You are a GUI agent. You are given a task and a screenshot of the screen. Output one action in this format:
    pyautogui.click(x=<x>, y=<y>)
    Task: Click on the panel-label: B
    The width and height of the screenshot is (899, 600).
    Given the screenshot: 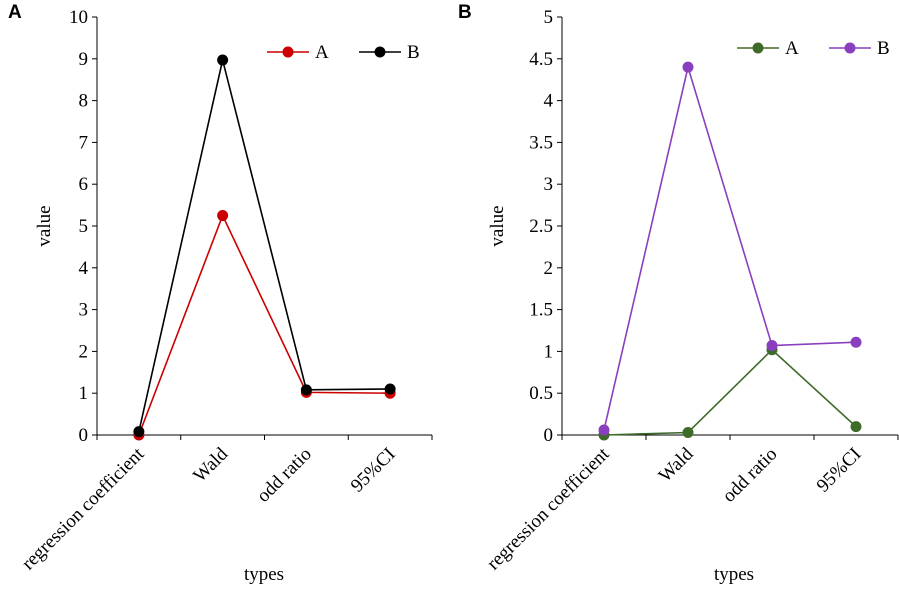 What is the action you would take?
    pyautogui.click(x=465, y=12)
    